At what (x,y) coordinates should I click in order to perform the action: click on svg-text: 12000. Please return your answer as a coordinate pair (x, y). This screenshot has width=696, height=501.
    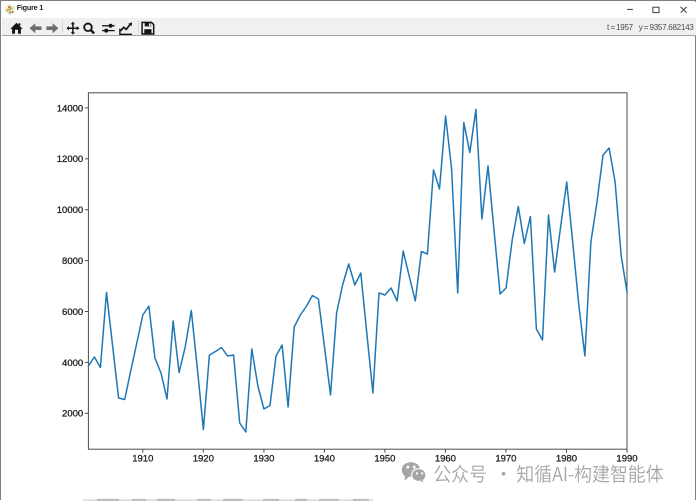
    Looking at the image, I should click on (70, 159).